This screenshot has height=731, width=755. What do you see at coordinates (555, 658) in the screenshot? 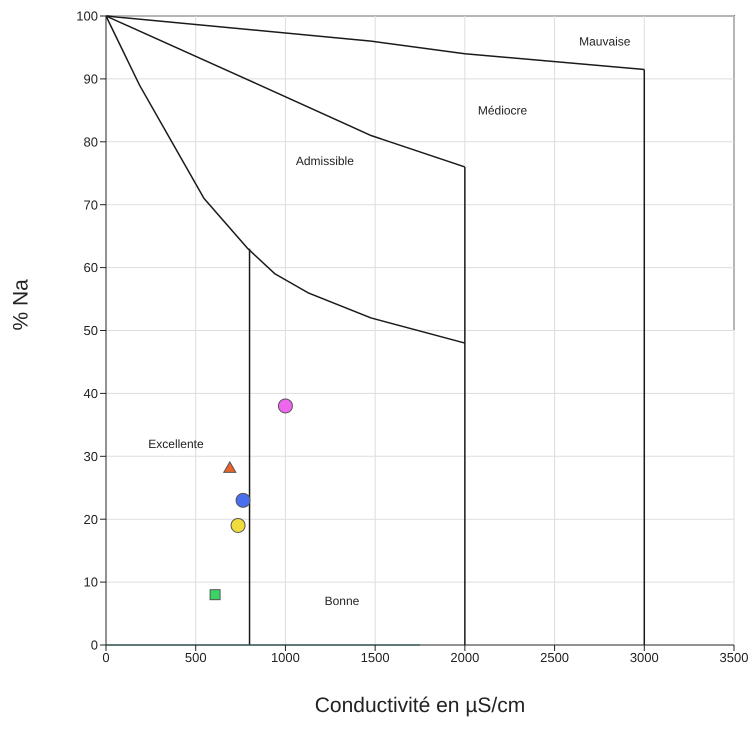
I see `x-tick-label: 2500` at bounding box center [555, 658].